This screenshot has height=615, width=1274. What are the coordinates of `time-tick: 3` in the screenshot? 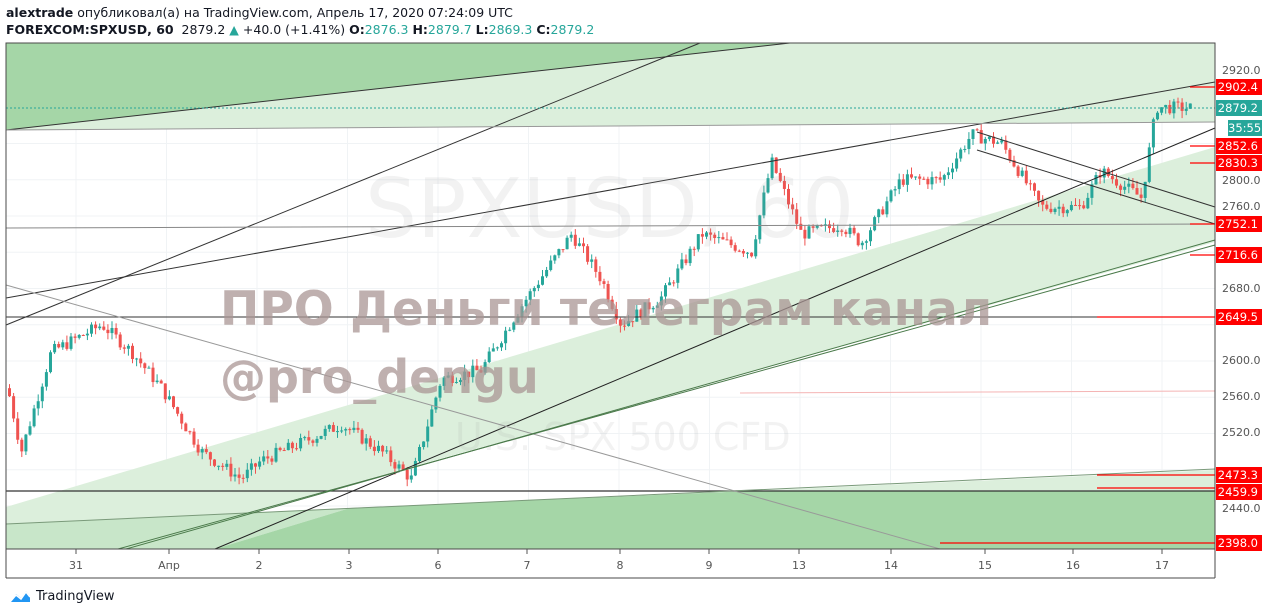 It's located at (349, 565).